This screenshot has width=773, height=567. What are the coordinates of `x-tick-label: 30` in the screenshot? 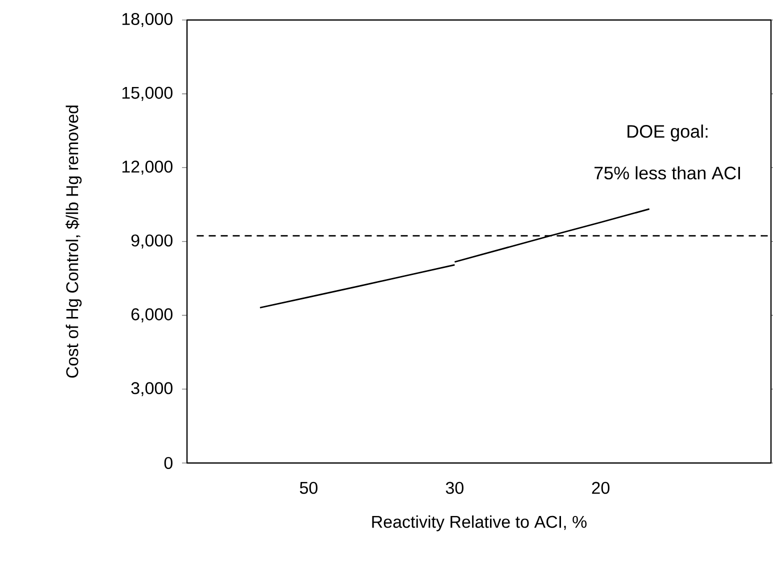 It's located at (455, 488).